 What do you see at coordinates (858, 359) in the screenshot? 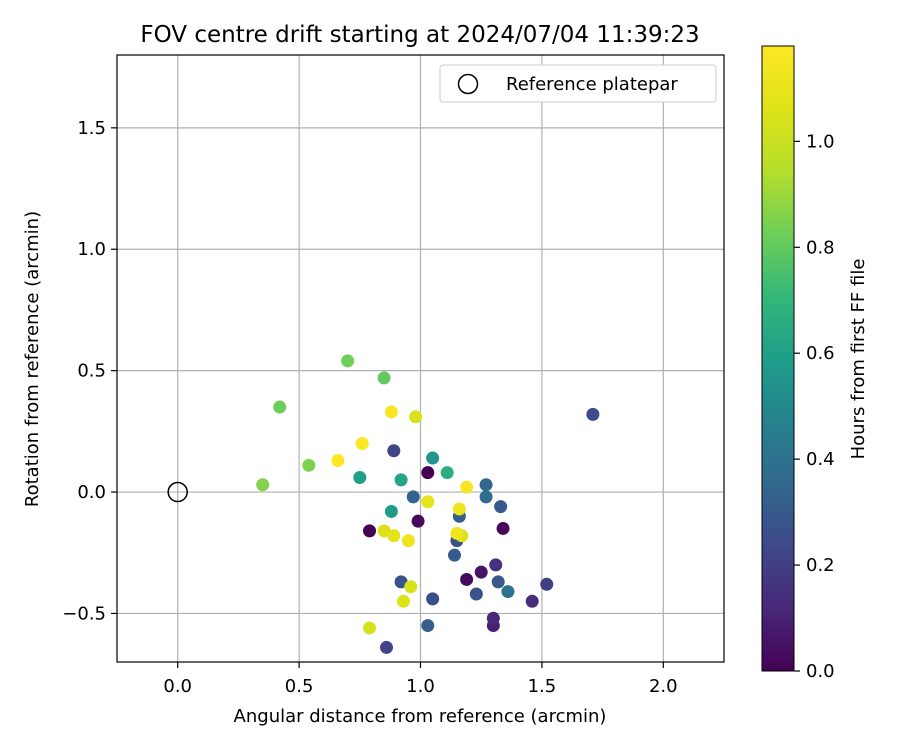
I see `colorbar-label: Hours from first FF file` at bounding box center [858, 359].